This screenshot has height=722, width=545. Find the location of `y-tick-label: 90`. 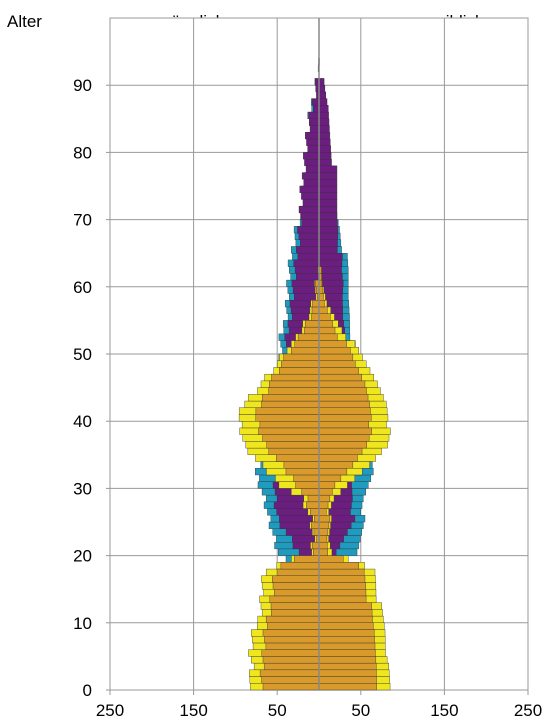

y-tick-label: 90 is located at coordinates (82, 85).